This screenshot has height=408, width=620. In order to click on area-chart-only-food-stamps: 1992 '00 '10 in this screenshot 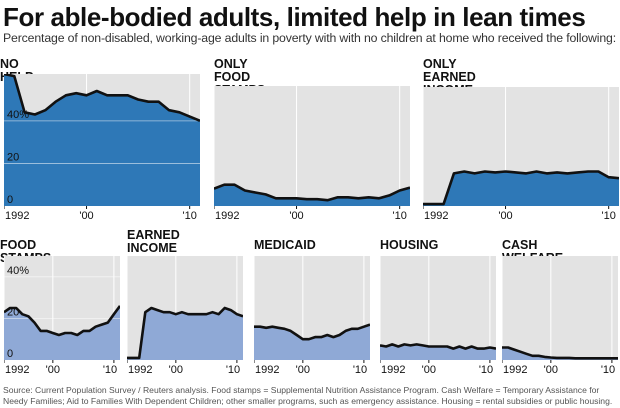, I will do `click(312, 154)`.